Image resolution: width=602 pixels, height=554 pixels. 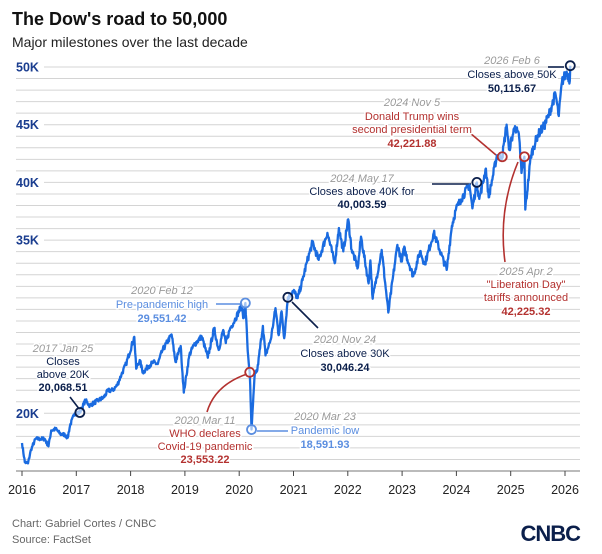 What do you see at coordinates (205, 421) in the screenshot?
I see `annotation-date: 2020 Mar 11` at bounding box center [205, 421].